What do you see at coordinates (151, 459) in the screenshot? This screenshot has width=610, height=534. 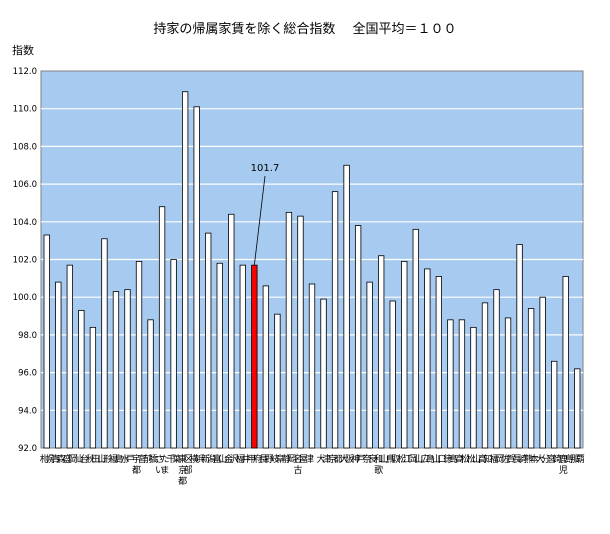 I see `x-category-label: 前橋` at bounding box center [151, 459].